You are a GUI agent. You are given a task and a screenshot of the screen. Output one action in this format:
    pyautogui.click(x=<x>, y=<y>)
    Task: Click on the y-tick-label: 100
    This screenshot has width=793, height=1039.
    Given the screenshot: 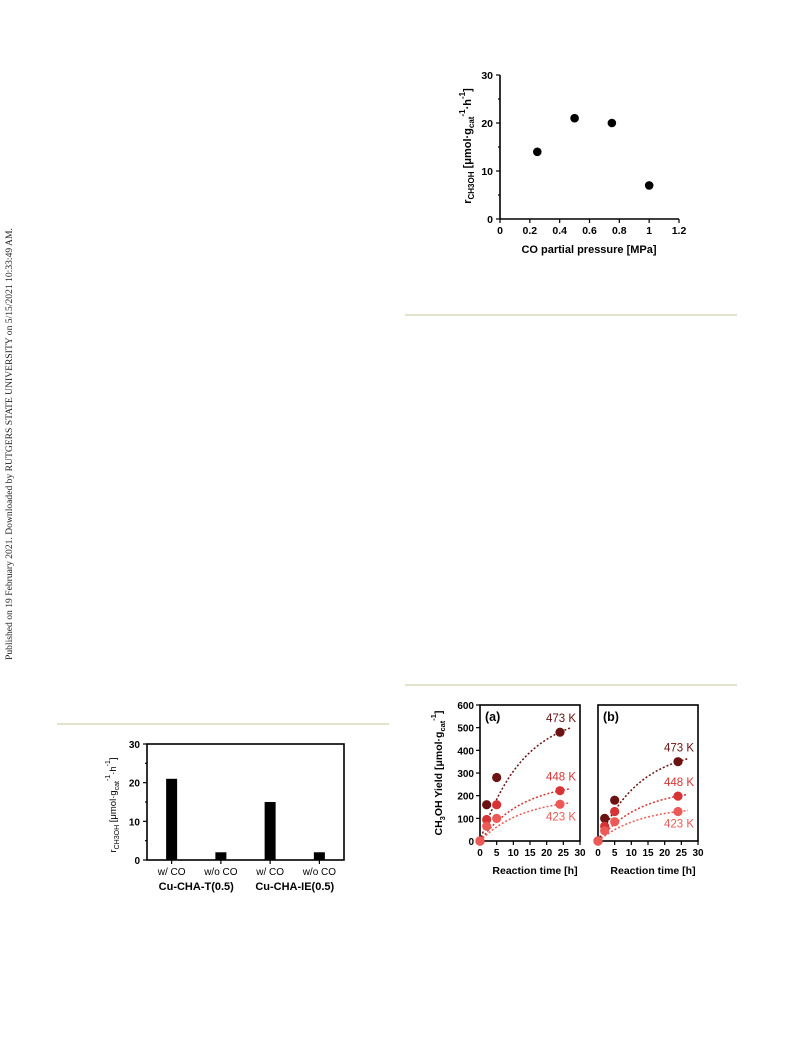 What is the action you would take?
    pyautogui.click(x=465, y=819)
    